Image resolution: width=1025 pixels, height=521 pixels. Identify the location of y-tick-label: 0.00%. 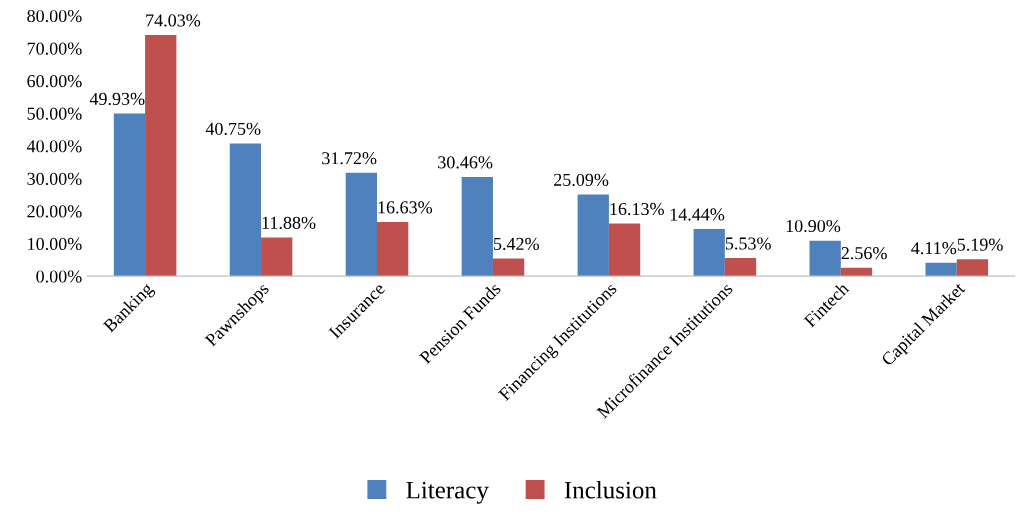
(59, 276).